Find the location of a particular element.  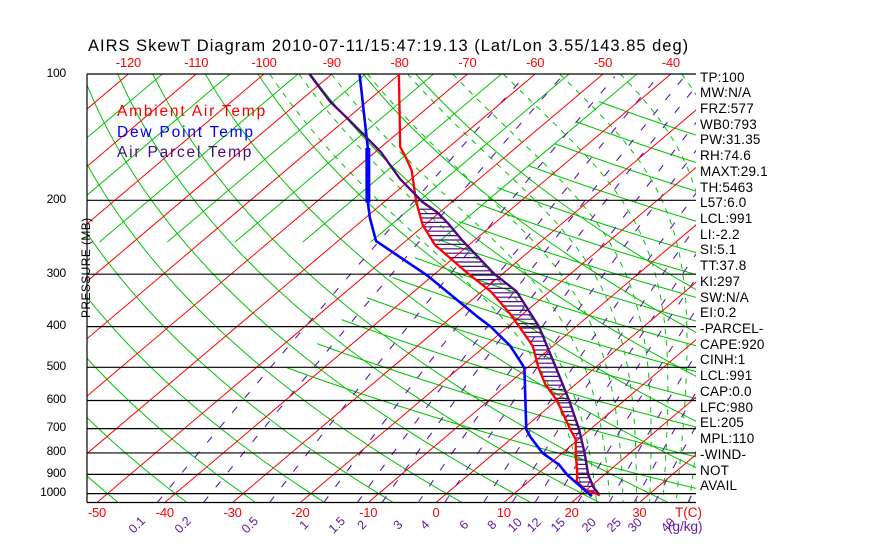

bottom-temp-label: -10 is located at coordinates (368, 512).